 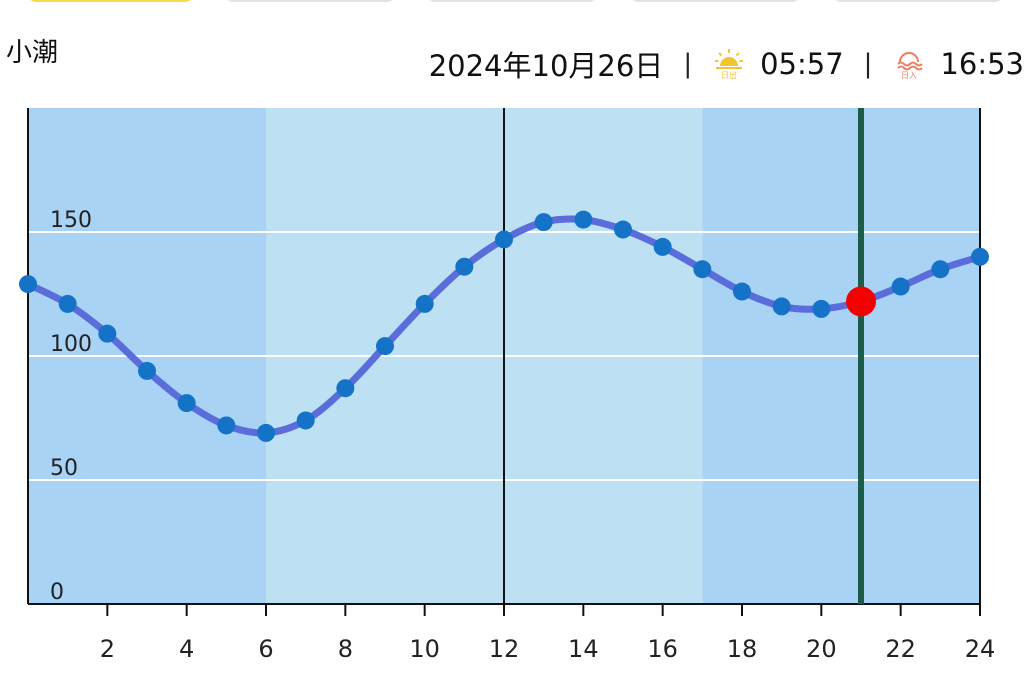 I want to click on y-tick-label: 50, so click(x=64, y=468).